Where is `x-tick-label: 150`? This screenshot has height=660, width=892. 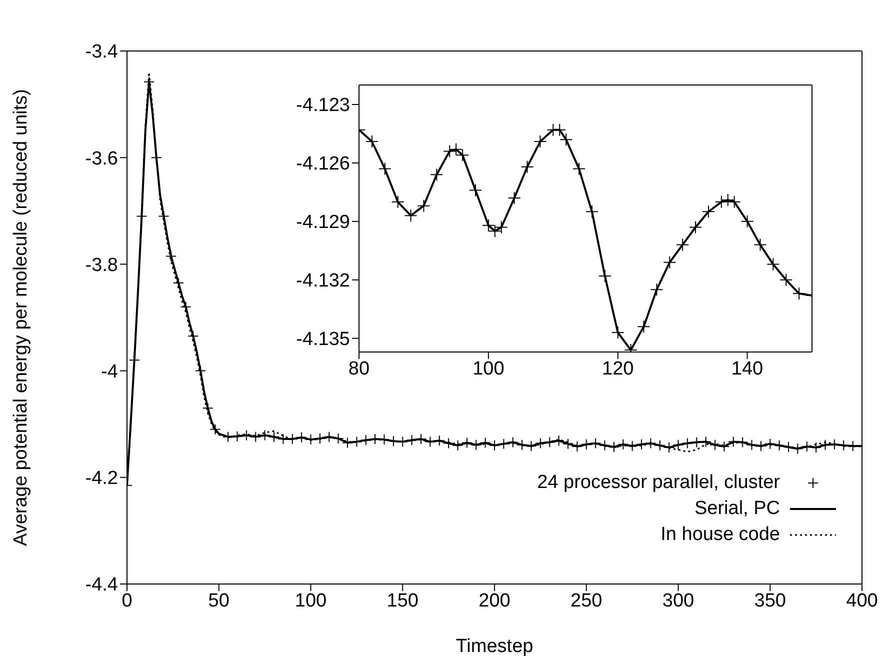 x-tick-label: 150 is located at coordinates (402, 601).